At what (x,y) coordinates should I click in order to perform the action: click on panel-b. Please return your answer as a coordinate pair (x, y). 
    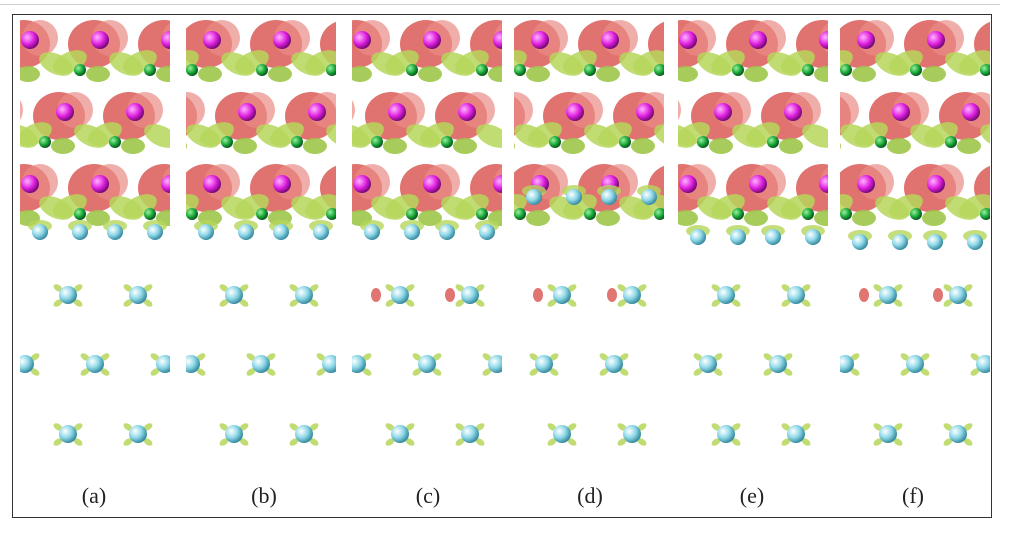
    Looking at the image, I should click on (261, 236).